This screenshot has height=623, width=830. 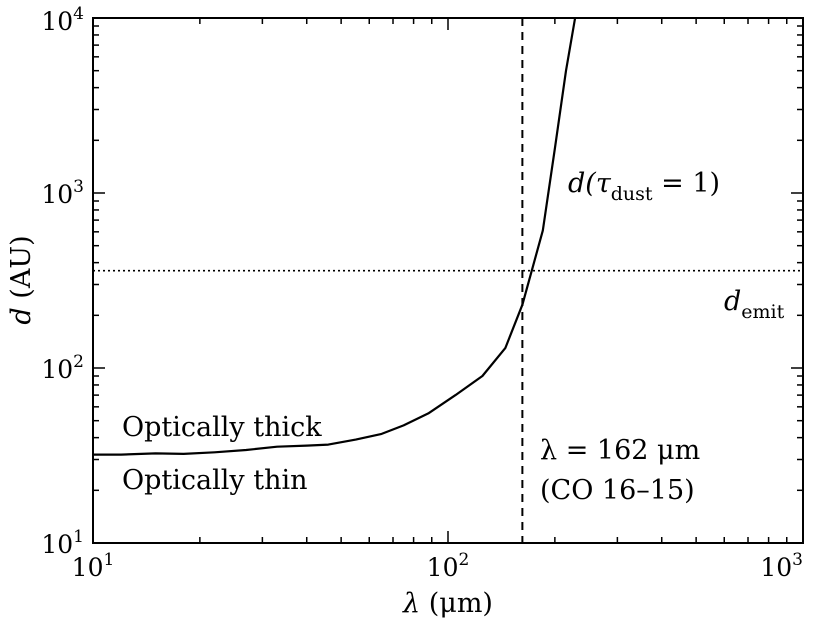 What do you see at coordinates (447, 603) in the screenshot?
I see `x-axis-label: λ (μm)` at bounding box center [447, 603].